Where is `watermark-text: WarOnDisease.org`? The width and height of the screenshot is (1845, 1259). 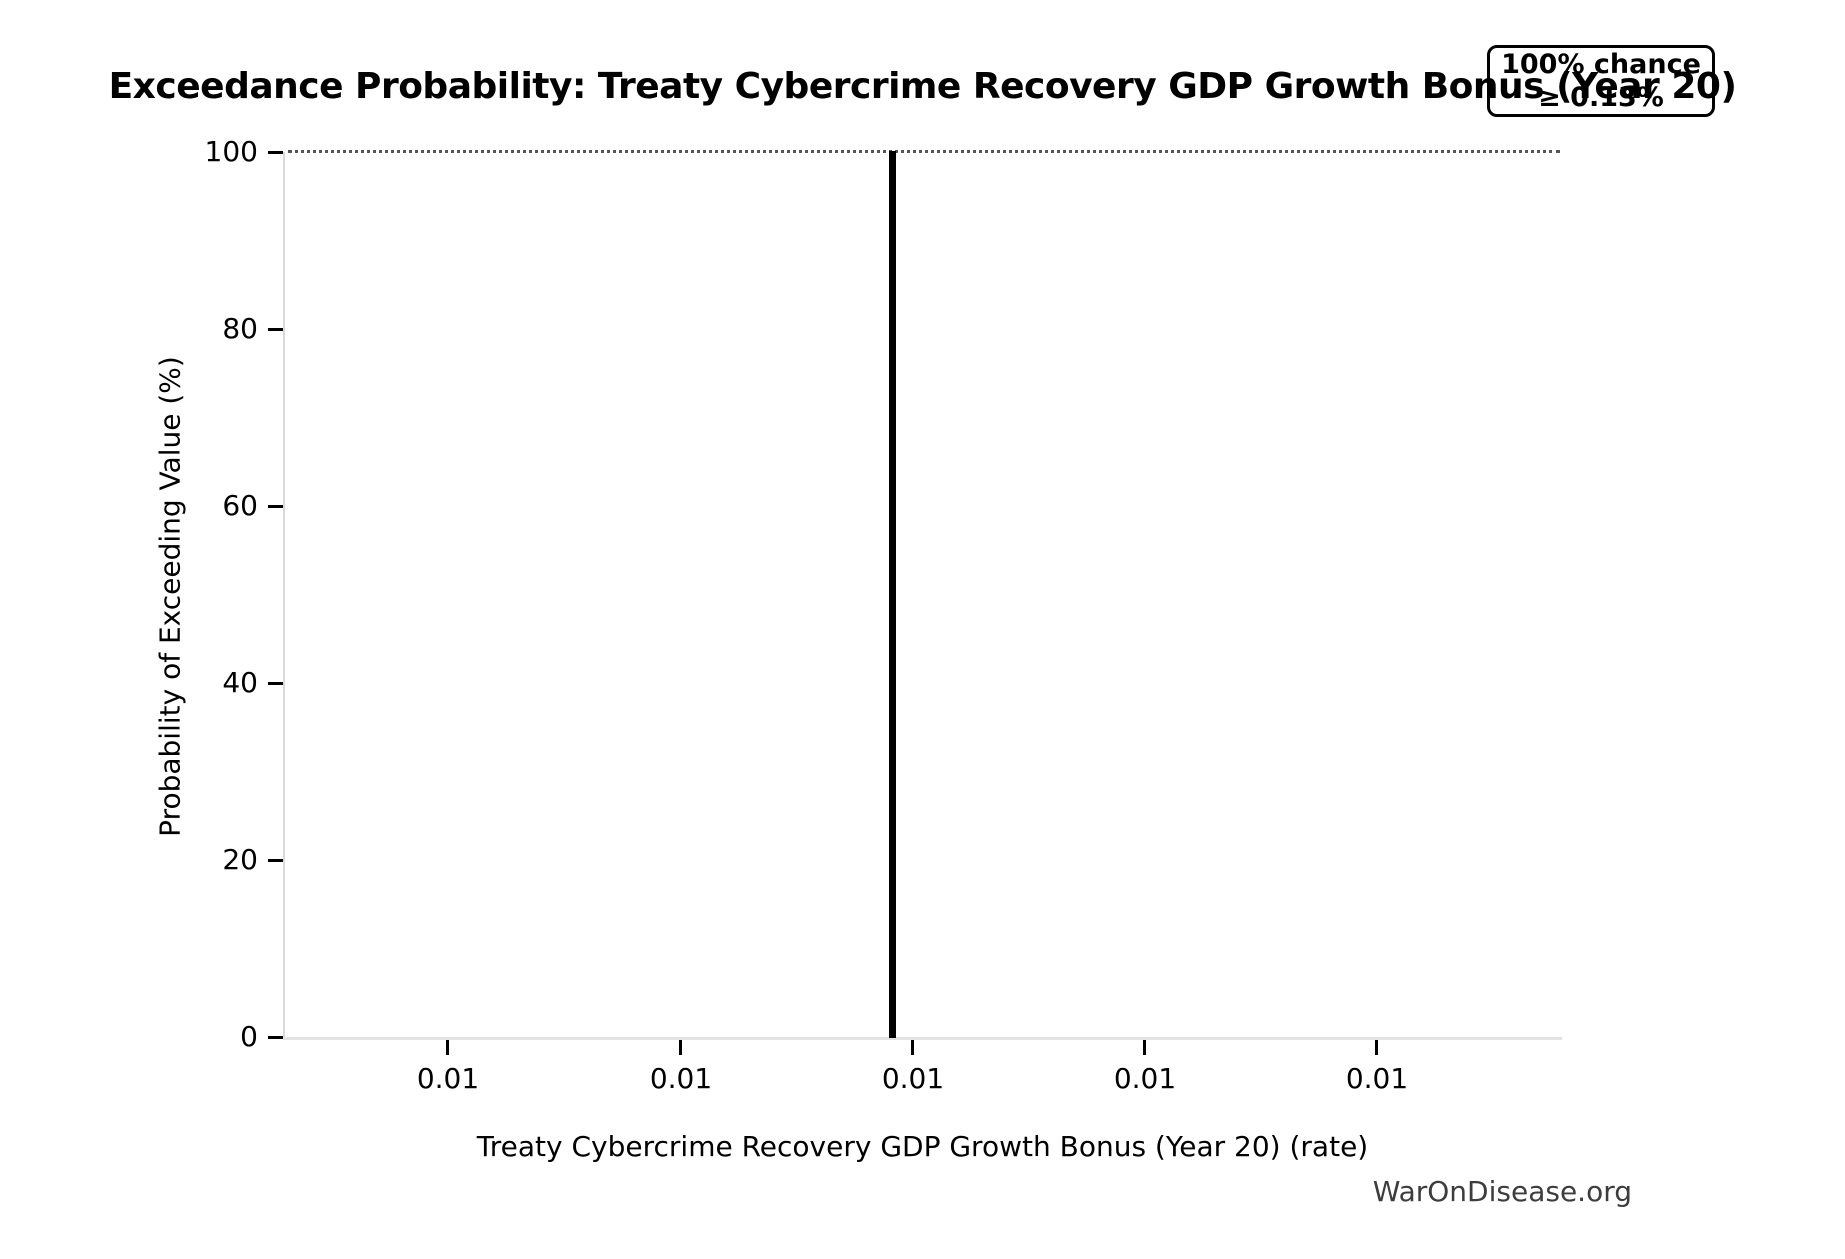 watermark-text: WarOnDisease.org is located at coordinates (1502, 1191).